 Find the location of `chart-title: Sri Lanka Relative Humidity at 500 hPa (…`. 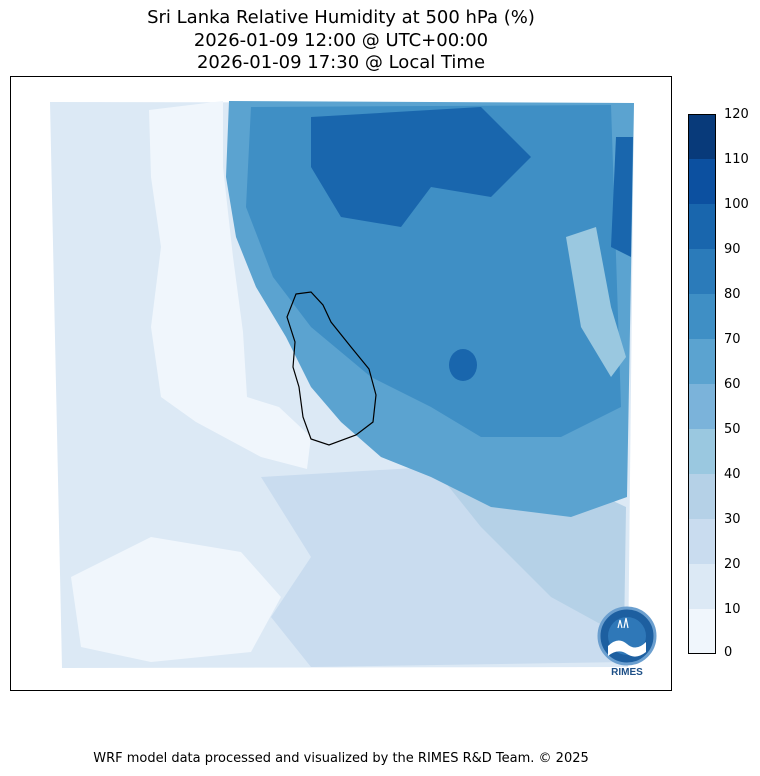

chart-title: Sri Lanka Relative Humidity at 500 hPa (… is located at coordinates (341, 17).